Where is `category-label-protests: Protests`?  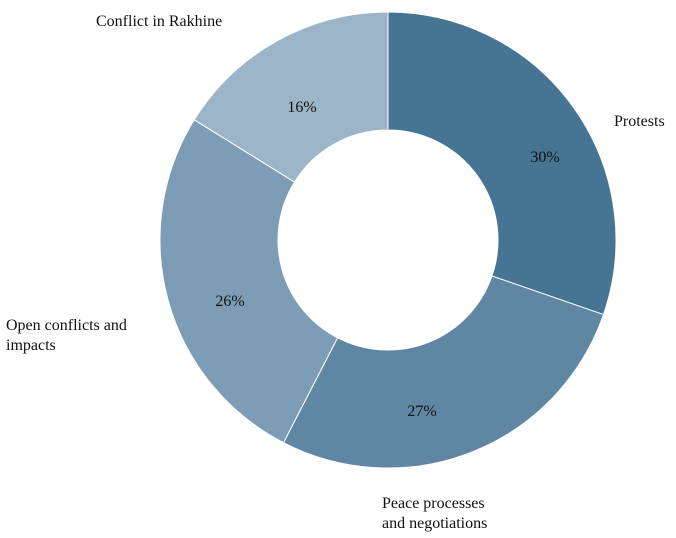 category-label-protests: Protests is located at coordinates (639, 122).